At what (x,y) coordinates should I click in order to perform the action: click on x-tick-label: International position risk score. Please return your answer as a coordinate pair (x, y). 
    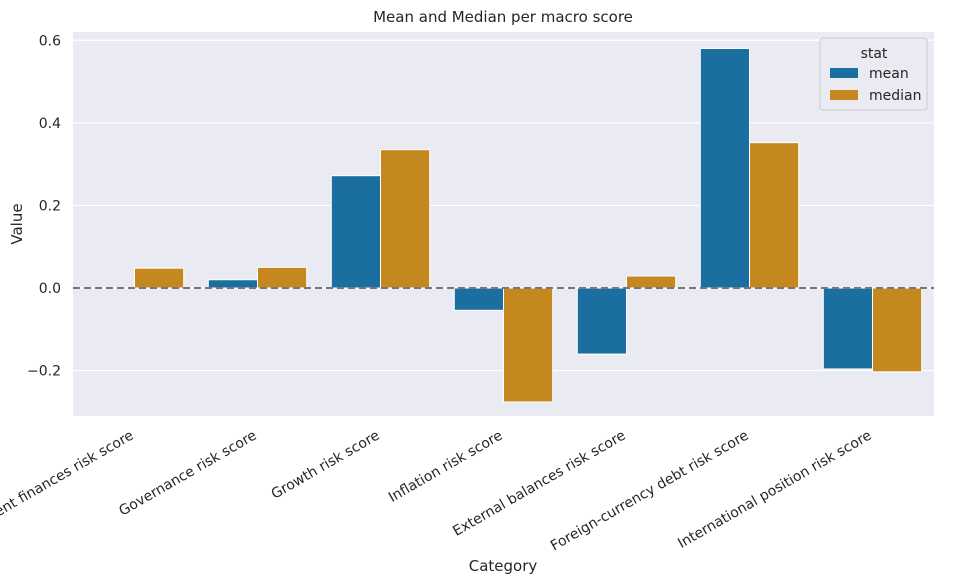
    Looking at the image, I should click on (774, 490).